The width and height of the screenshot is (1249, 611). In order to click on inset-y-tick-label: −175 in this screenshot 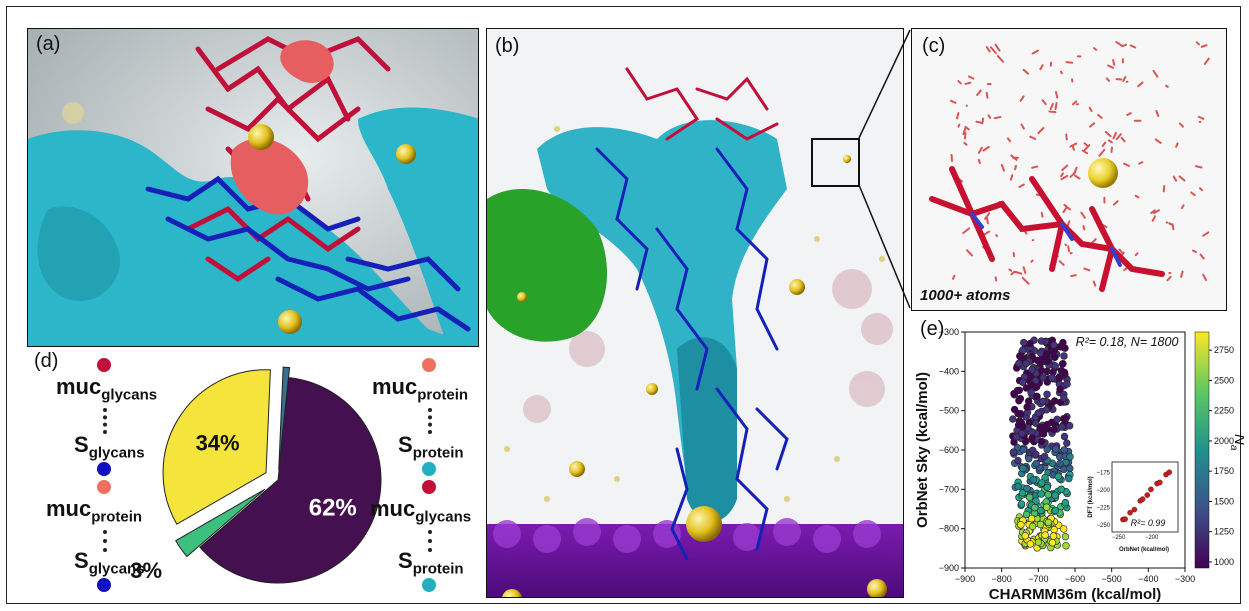, I will do `click(1103, 474)`.